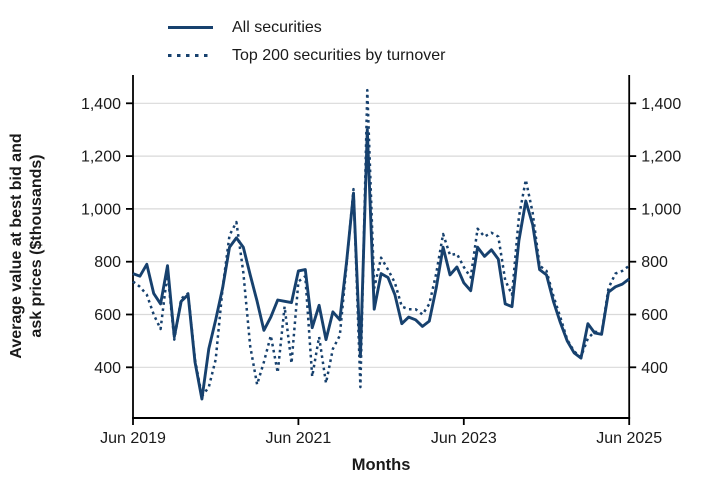  Describe the element at coordinates (190, 55) in the screenshot. I see `dotted-line-swatch-icon` at that location.